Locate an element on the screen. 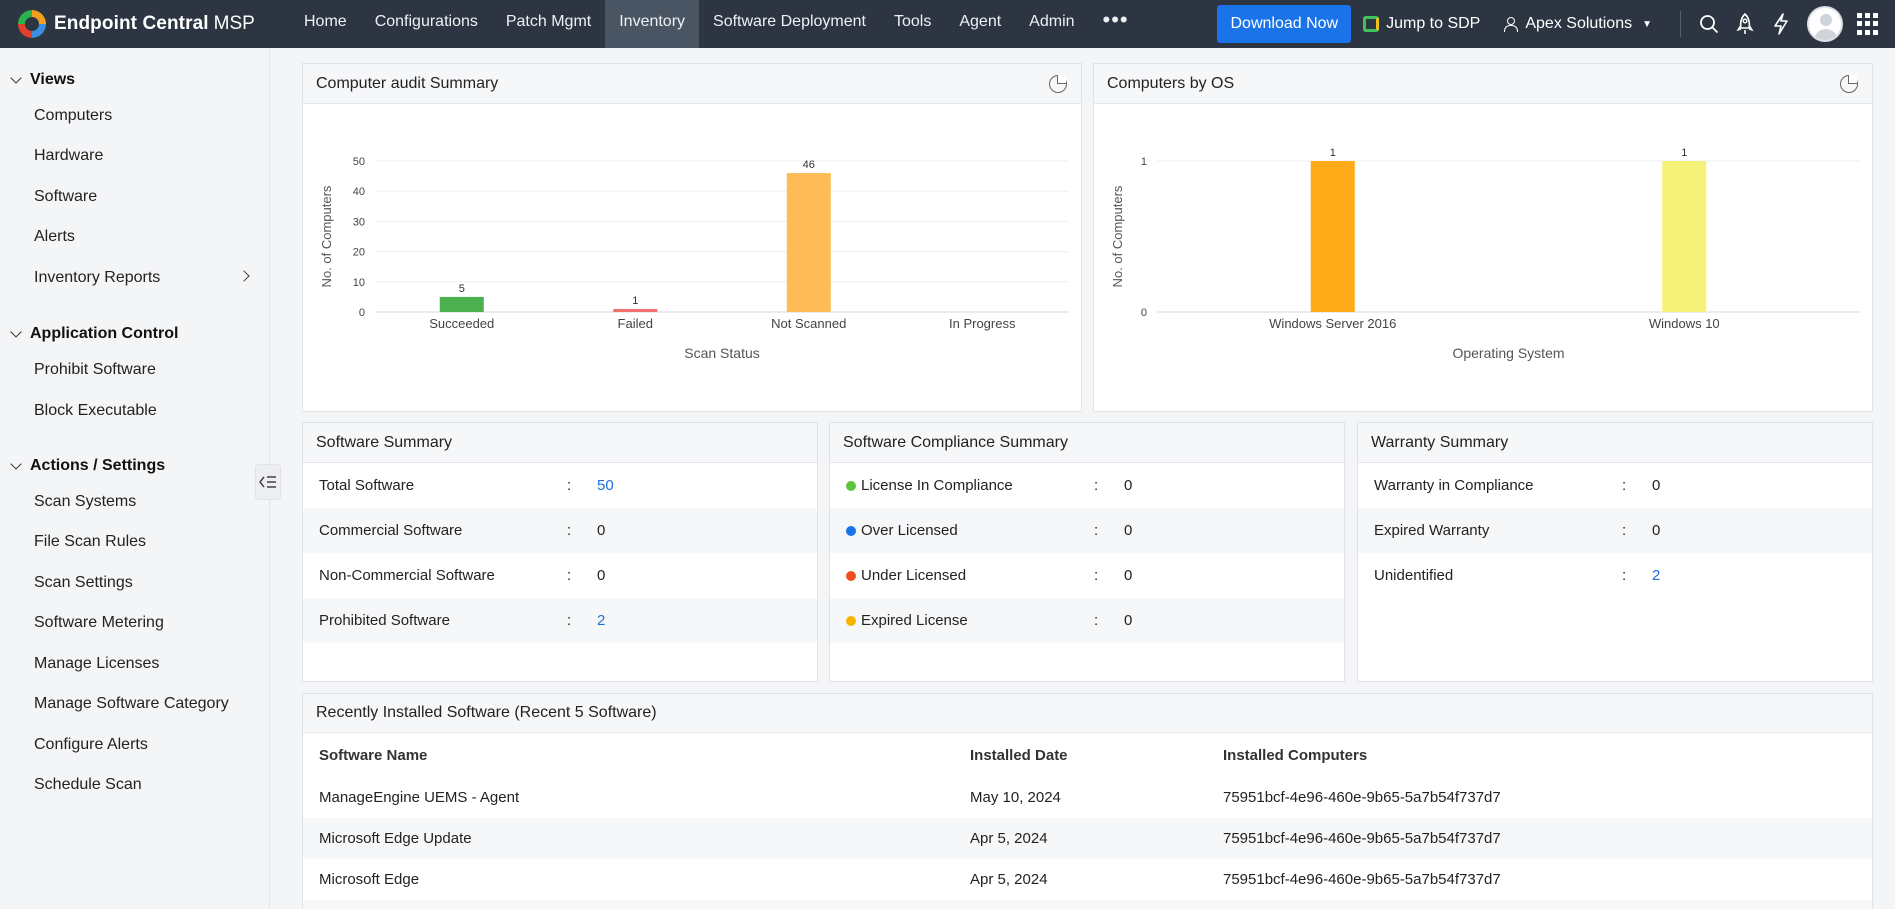 The height and width of the screenshot is (909, 1895). sidebar-item-alerts: Alerts is located at coordinates (54, 236).